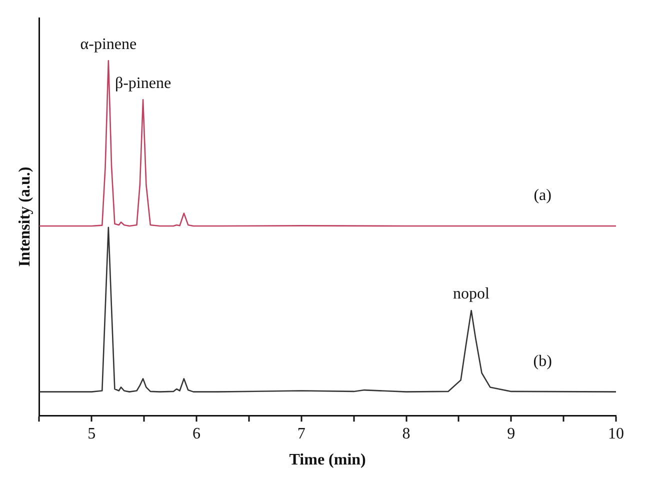 The height and width of the screenshot is (484, 646). I want to click on x-tick-label: 7, so click(301, 433).